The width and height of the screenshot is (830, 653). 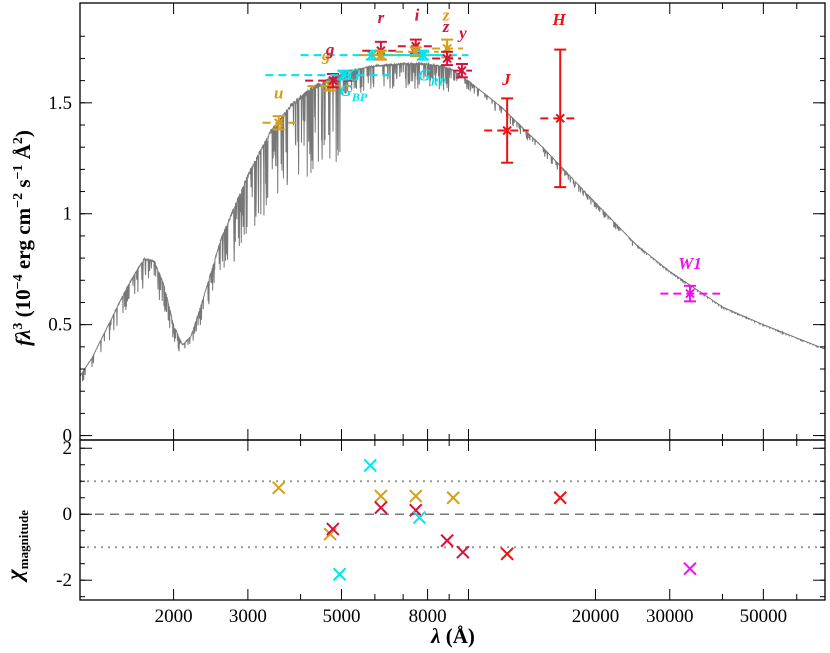 I want to click on photometry-point-r, so click(x=381, y=55).